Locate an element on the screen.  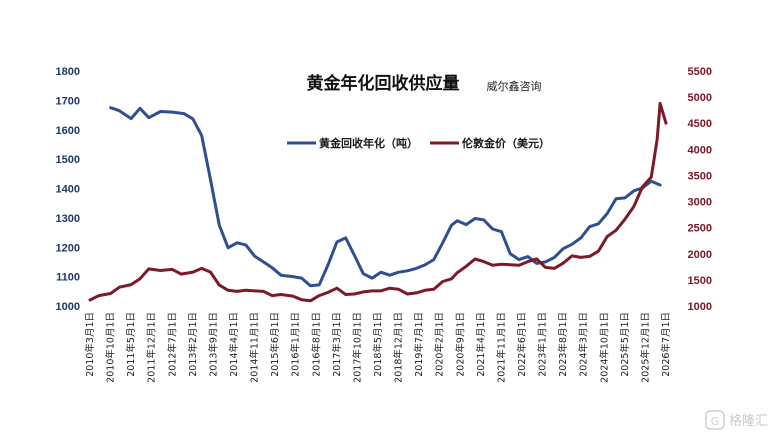
x-tick-label: 2017年10月1日 is located at coordinates (357, 347).